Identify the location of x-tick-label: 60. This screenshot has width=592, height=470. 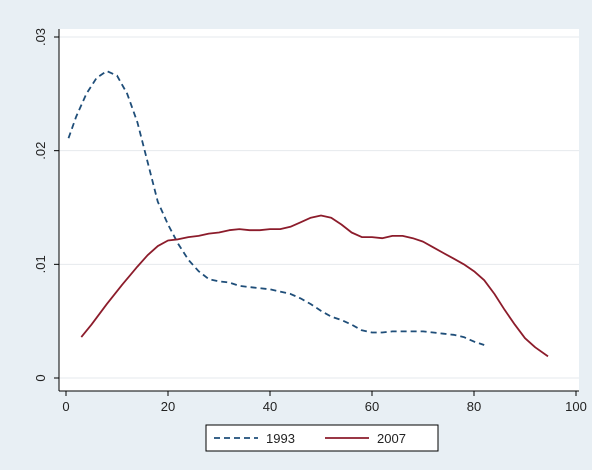
(372, 406).